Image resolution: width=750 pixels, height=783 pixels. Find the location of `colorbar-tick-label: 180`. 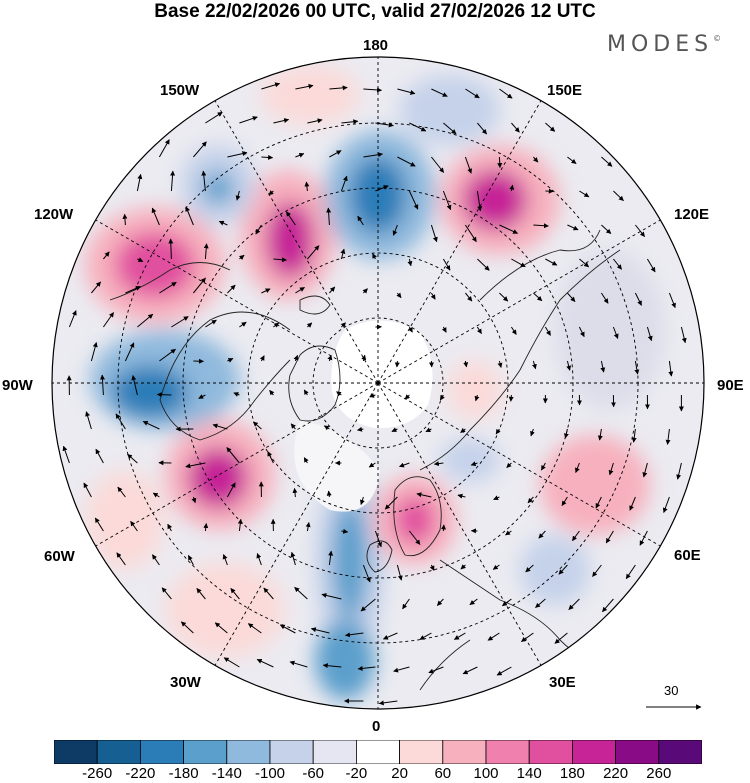

colorbar-tick-label: 180 is located at coordinates (572, 773).